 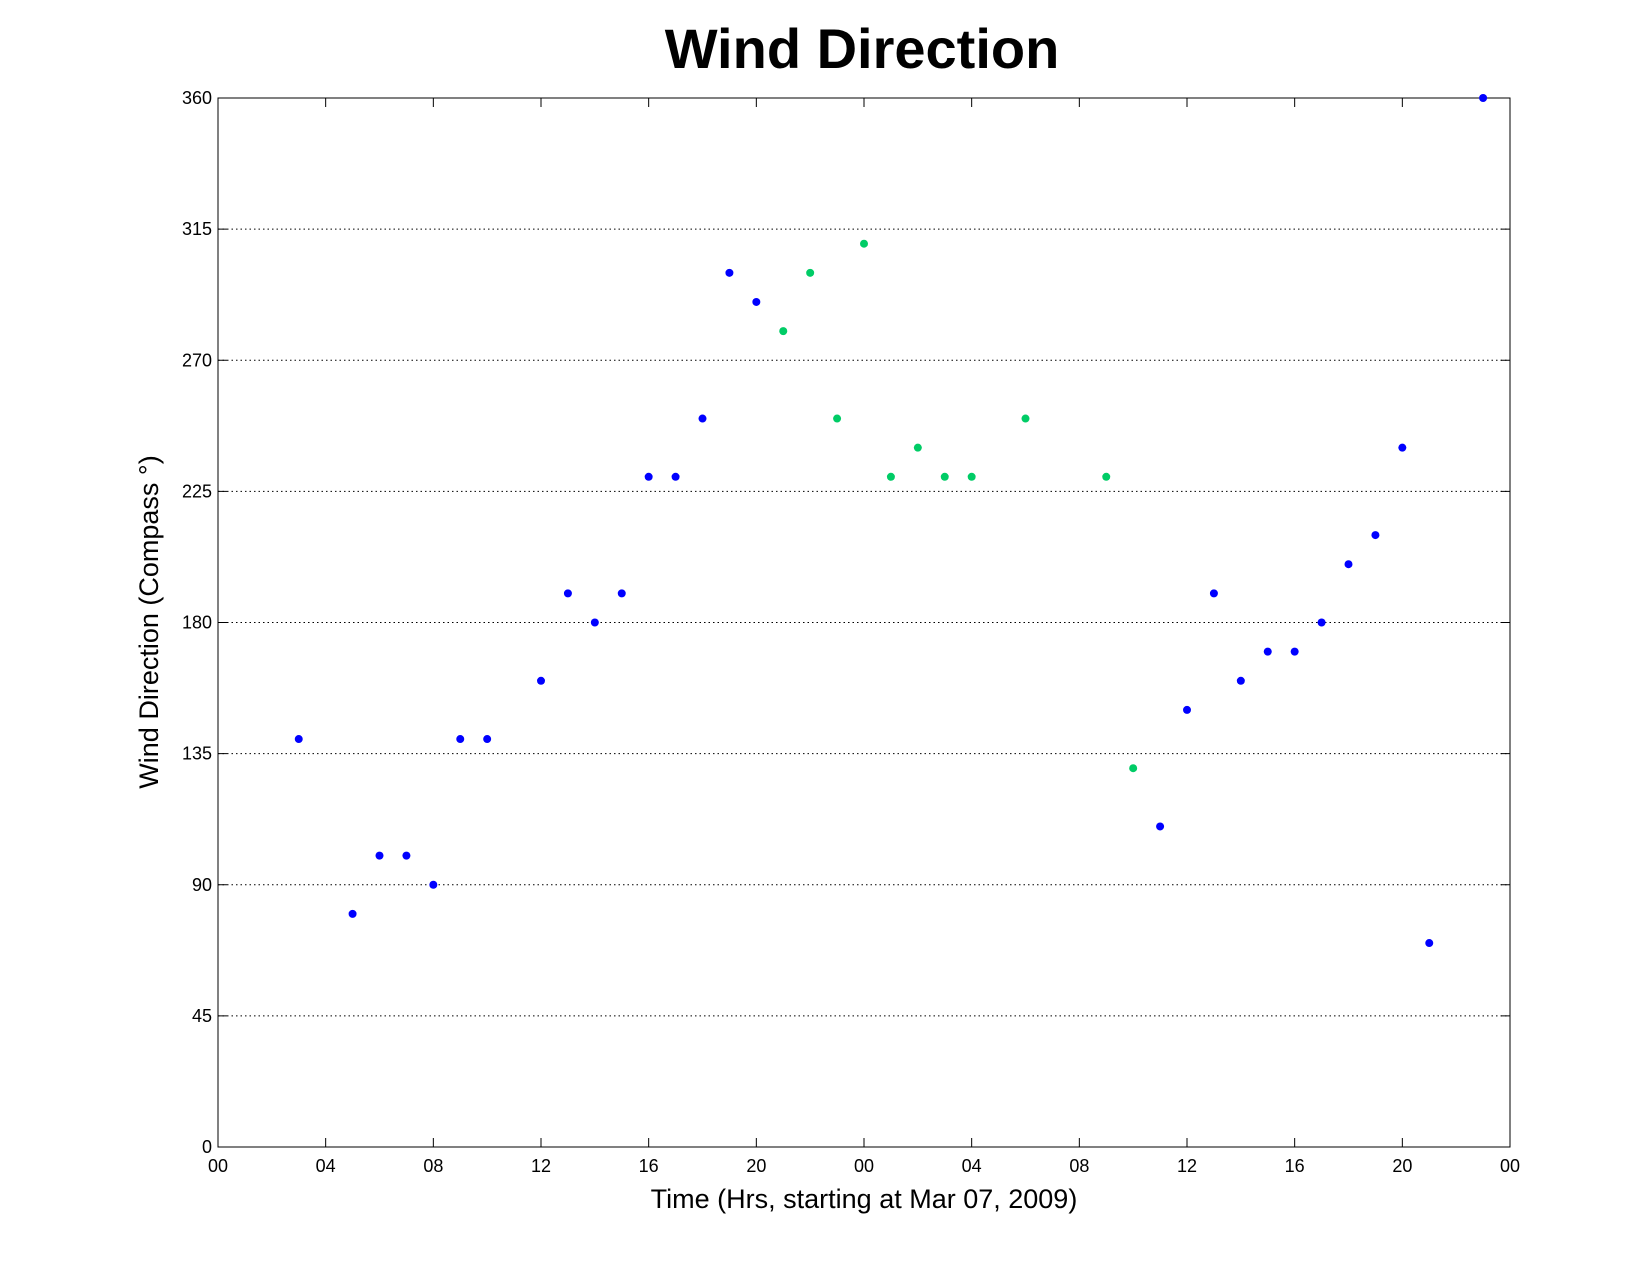 What do you see at coordinates (197, 754) in the screenshot?
I see `y-tick-label: 135` at bounding box center [197, 754].